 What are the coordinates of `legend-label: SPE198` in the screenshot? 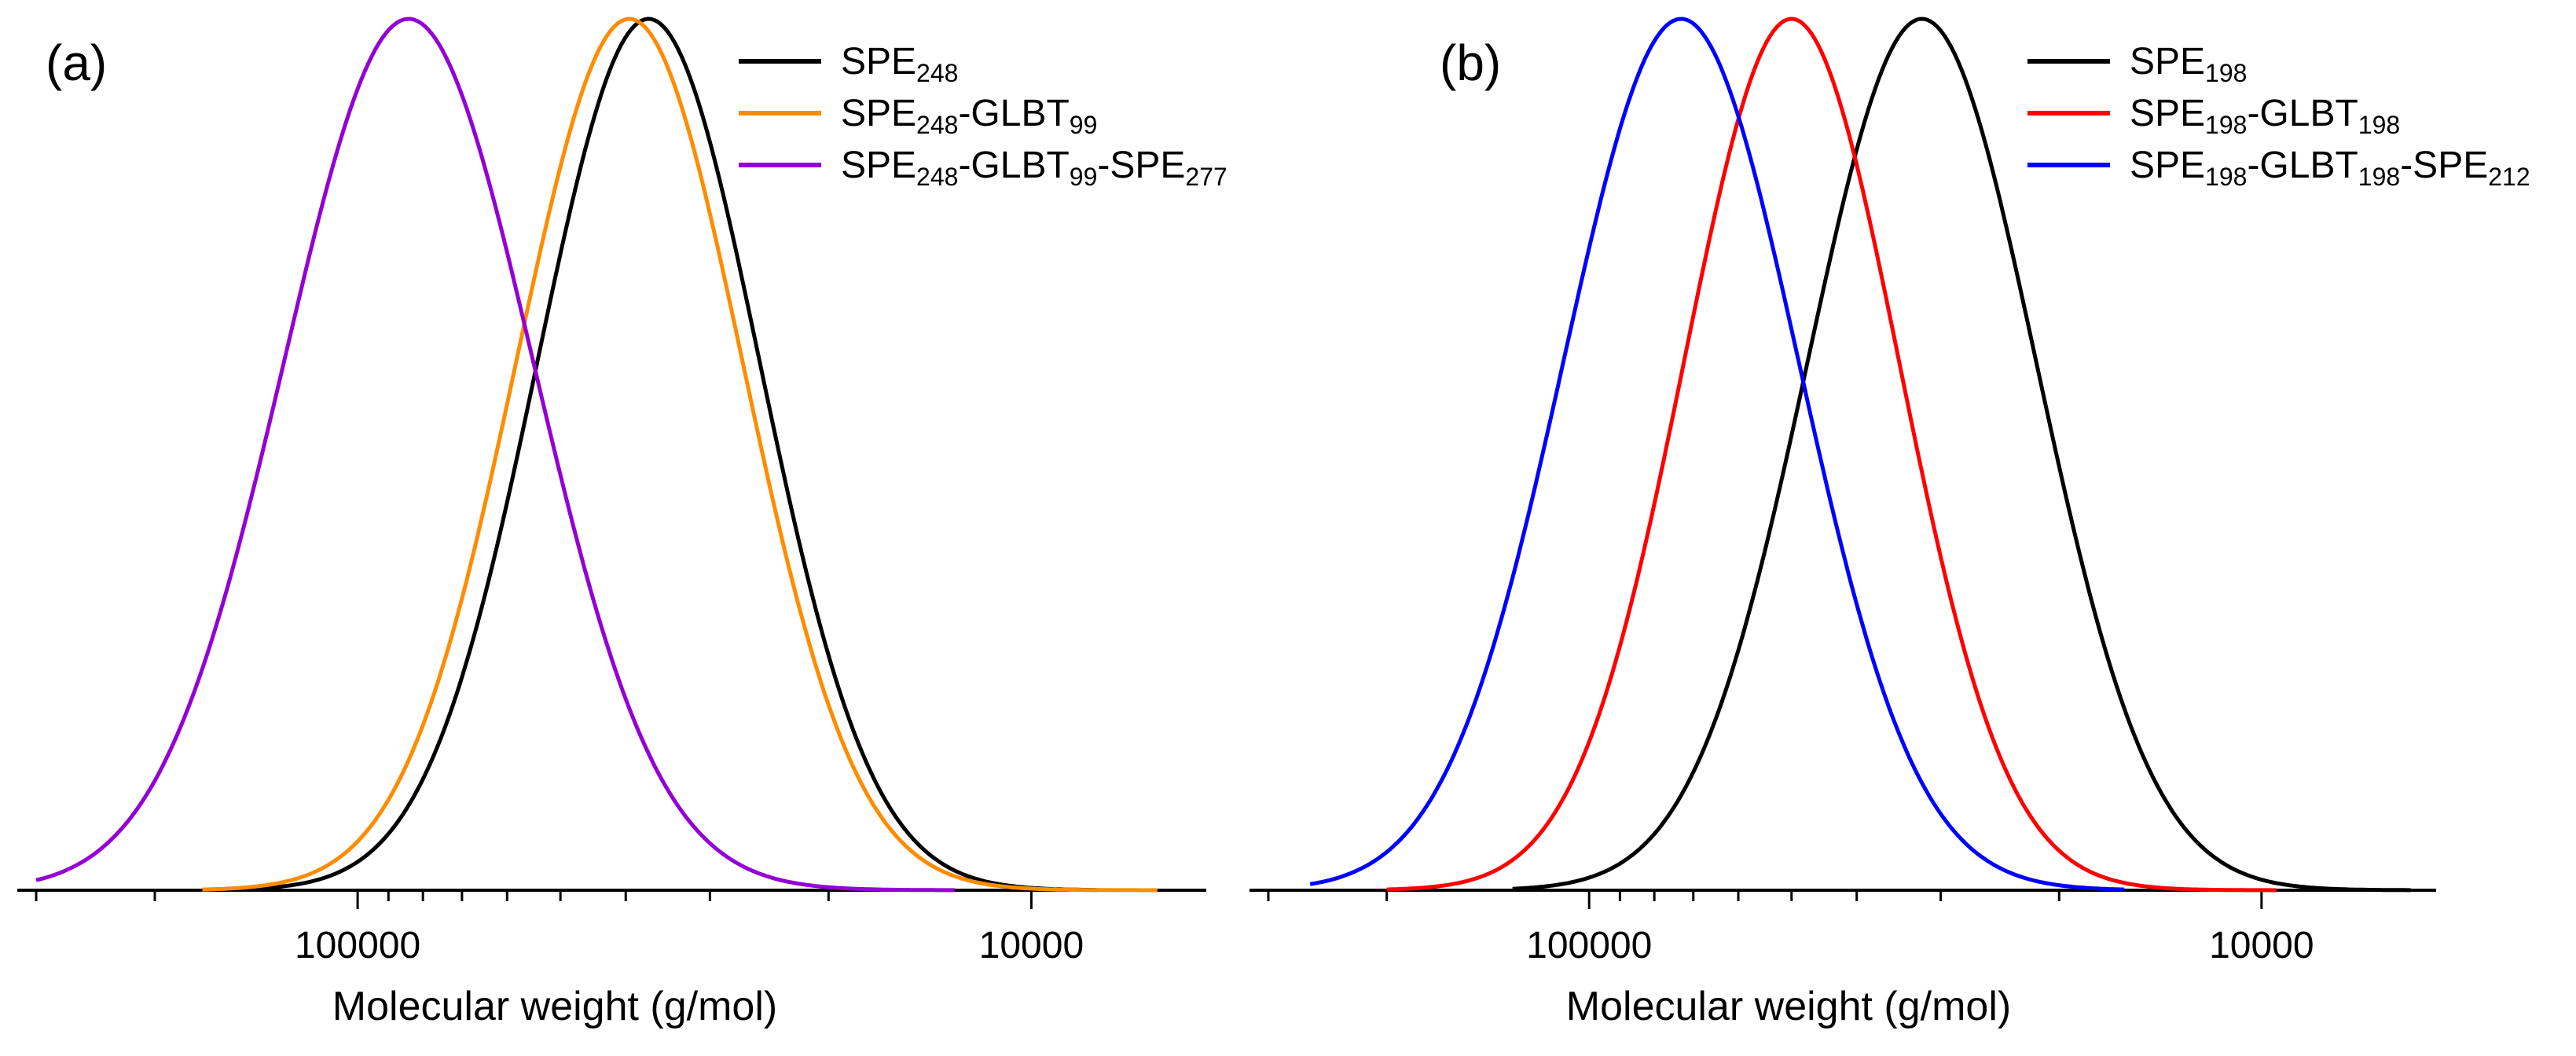 It's located at (2188, 64).